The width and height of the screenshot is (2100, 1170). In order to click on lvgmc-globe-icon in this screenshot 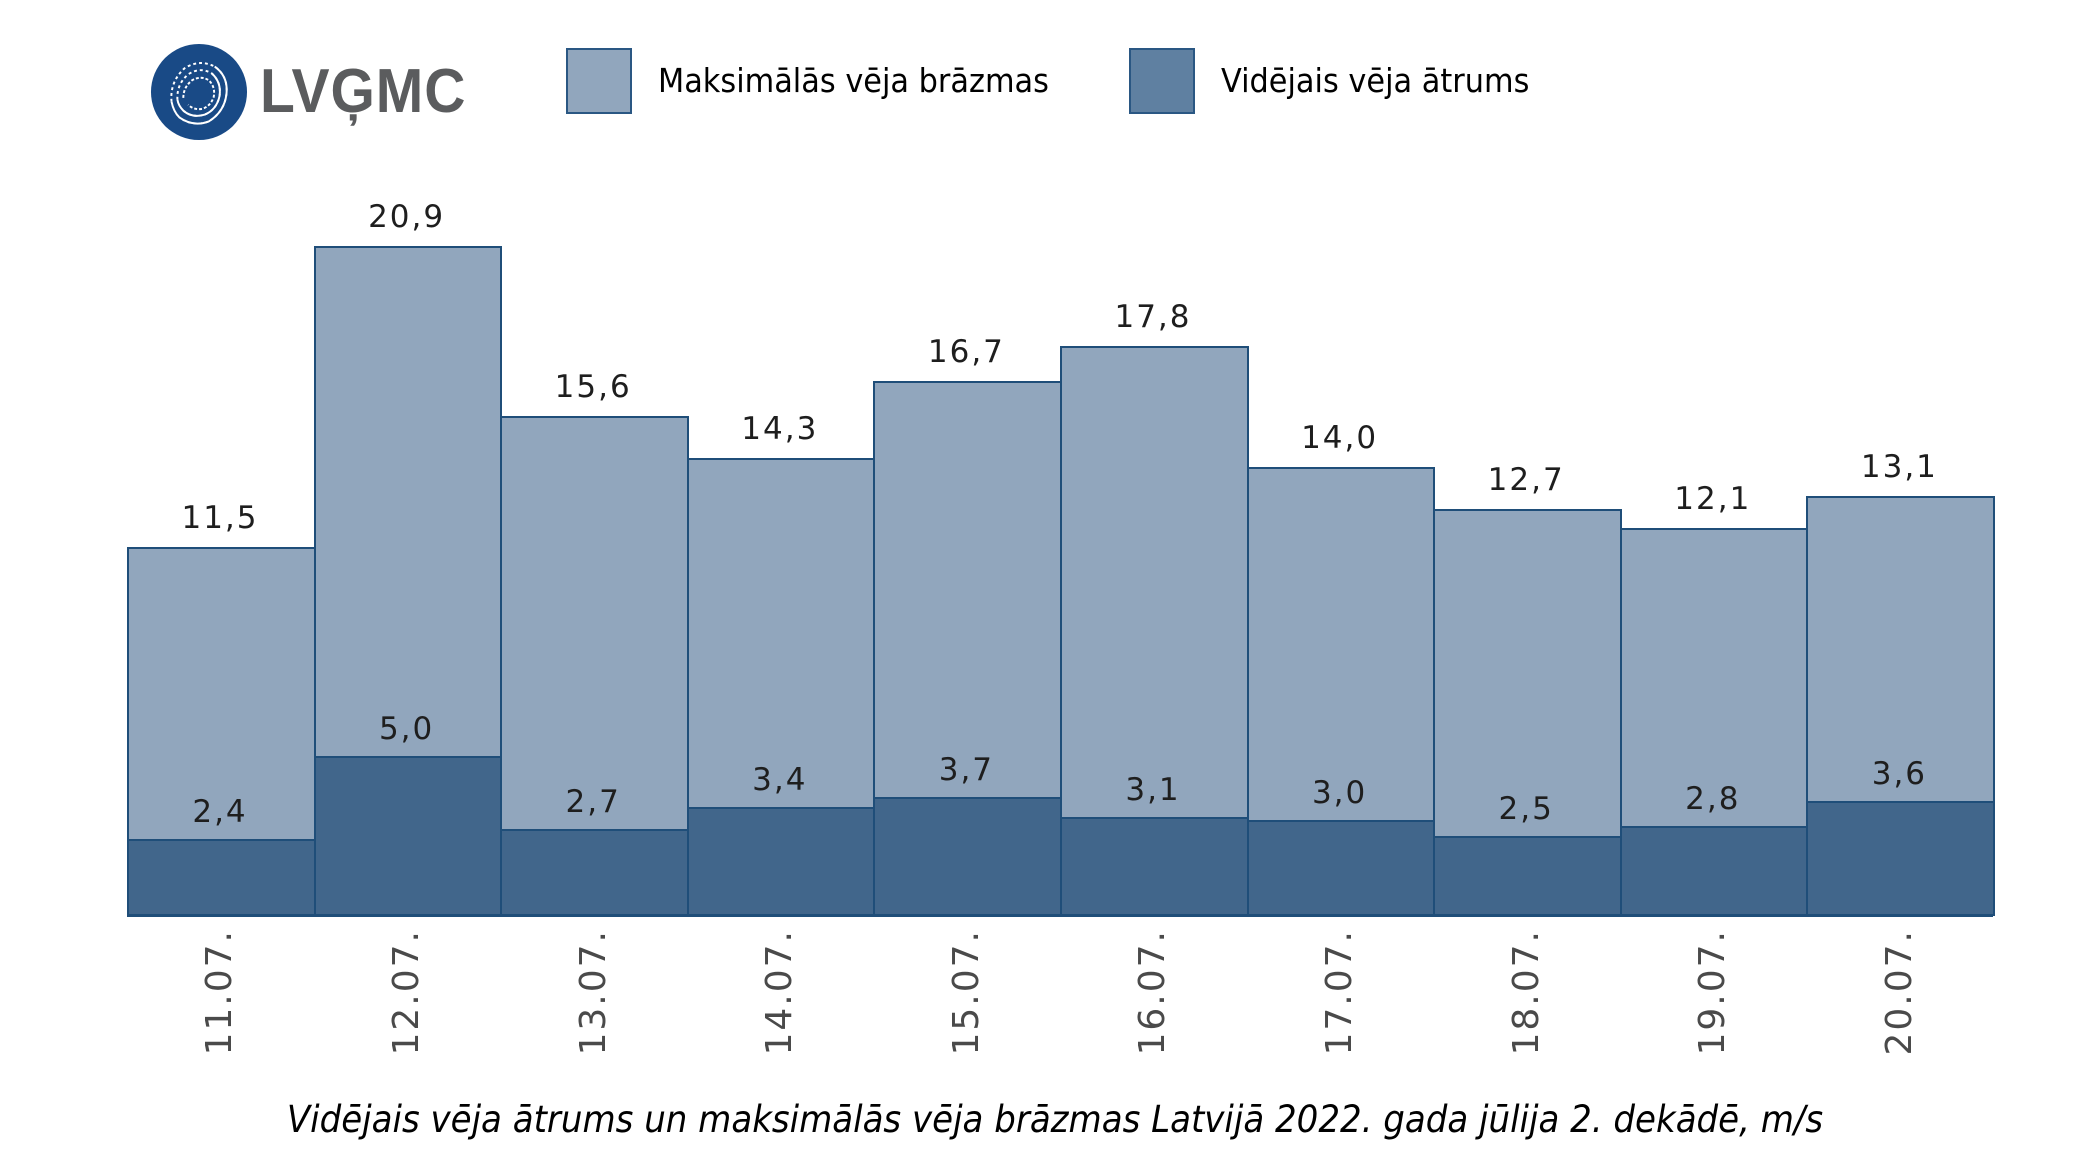, I will do `click(199, 92)`.